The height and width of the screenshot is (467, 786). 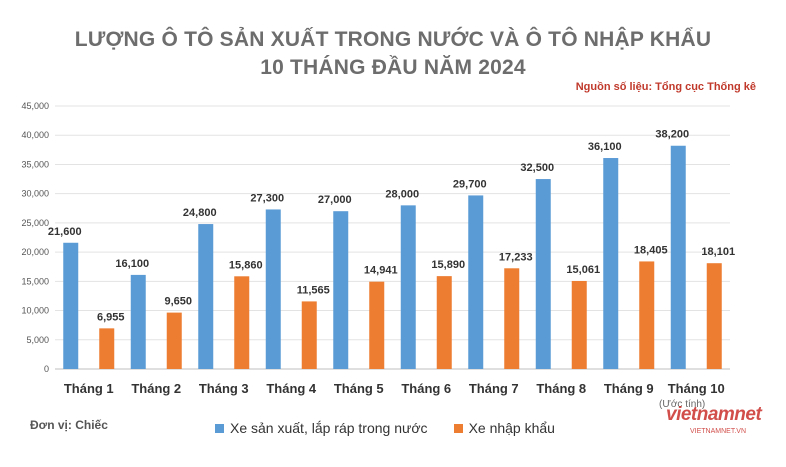 I want to click on x-tick-label: Tháng 1, so click(x=89, y=388).